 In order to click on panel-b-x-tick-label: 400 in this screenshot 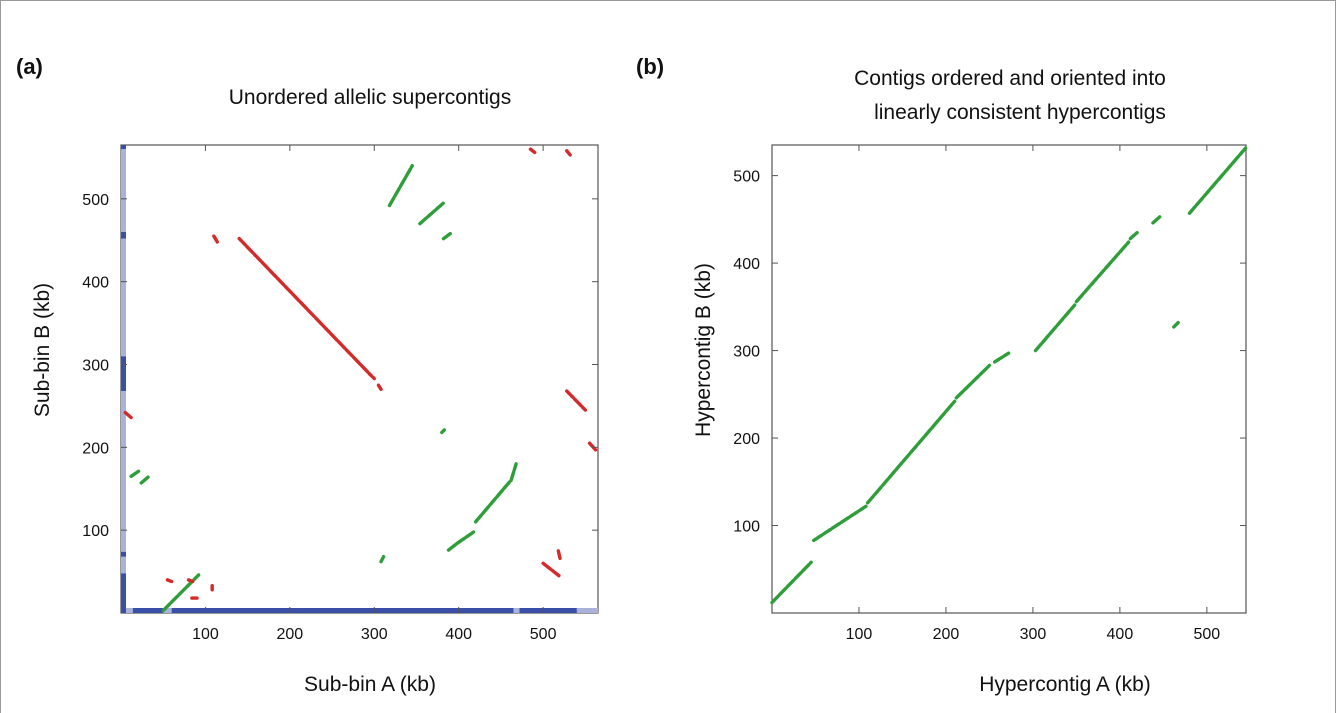, I will do `click(1120, 634)`.